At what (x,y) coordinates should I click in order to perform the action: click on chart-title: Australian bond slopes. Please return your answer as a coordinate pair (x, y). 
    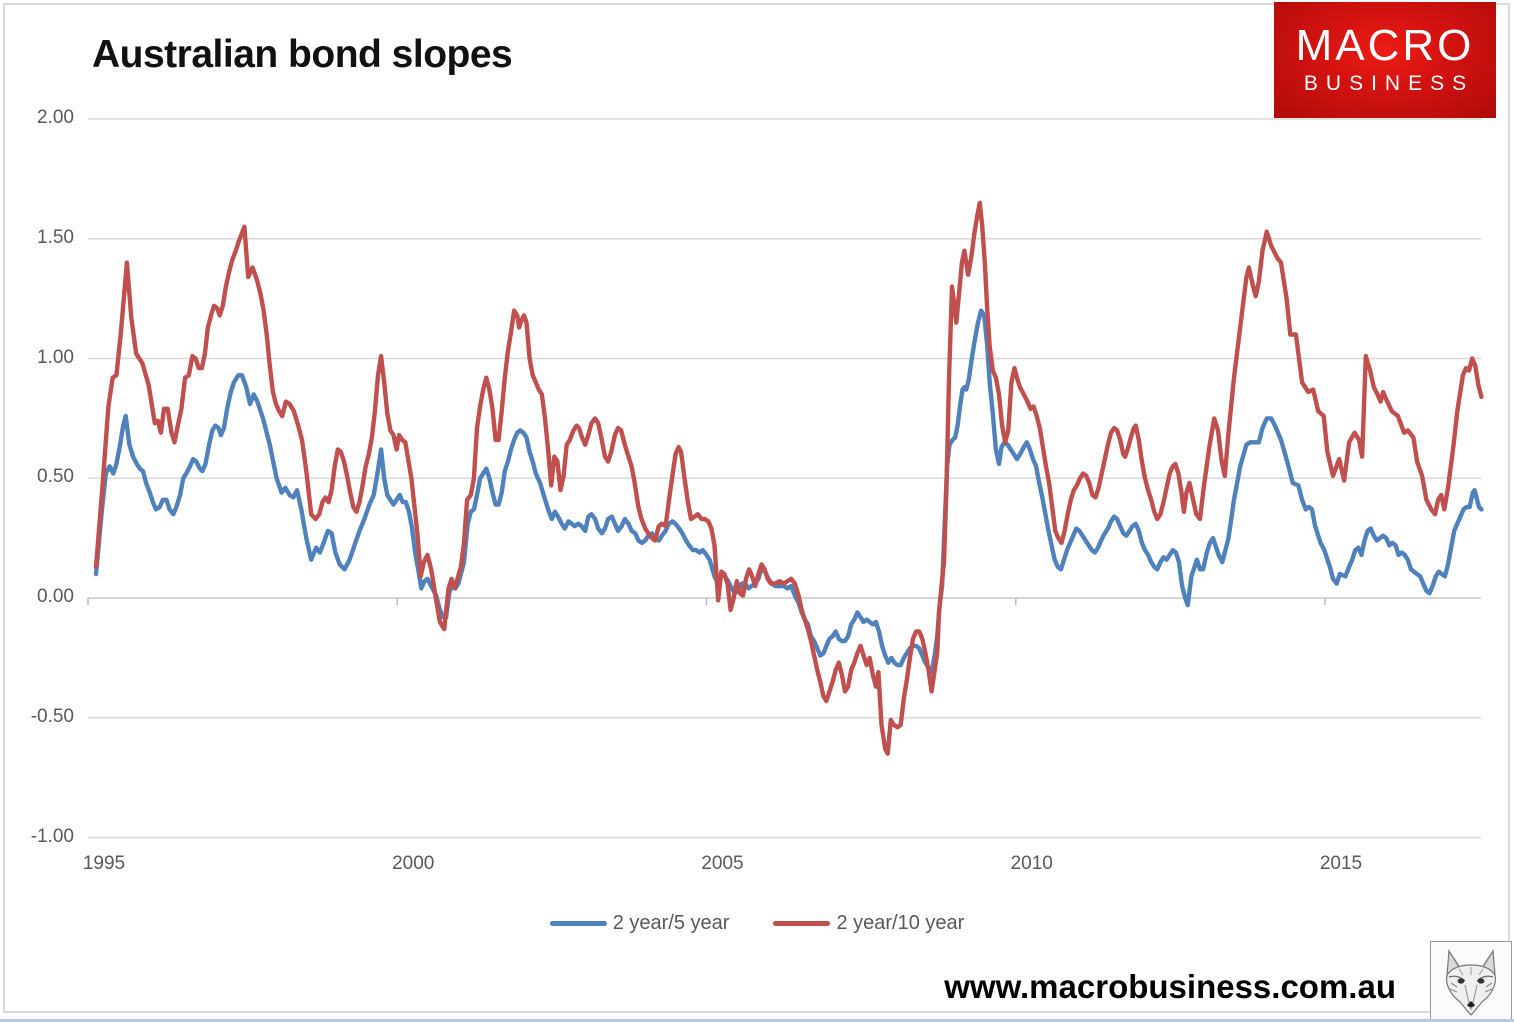
    Looking at the image, I should click on (302, 54).